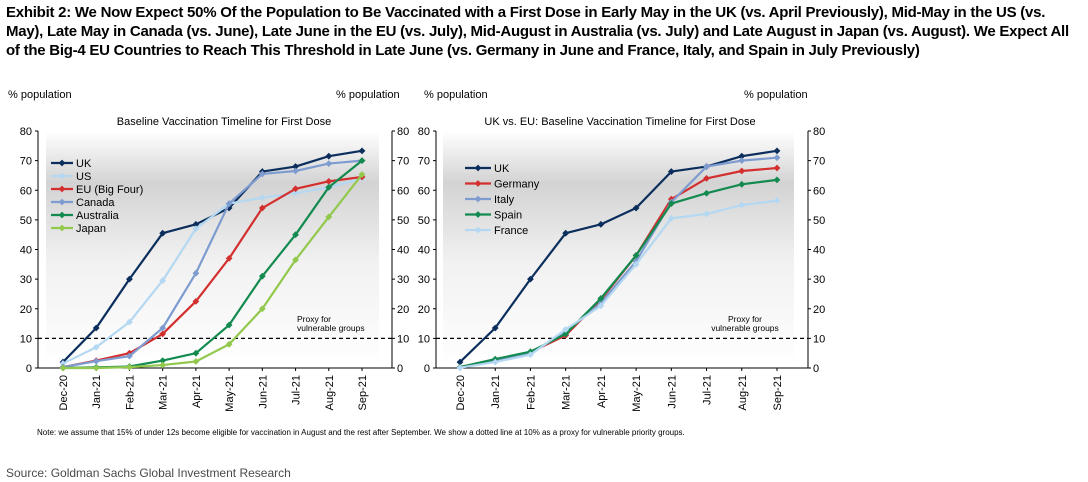  I want to click on reference-line-label: vulnerable groups, so click(331, 328).